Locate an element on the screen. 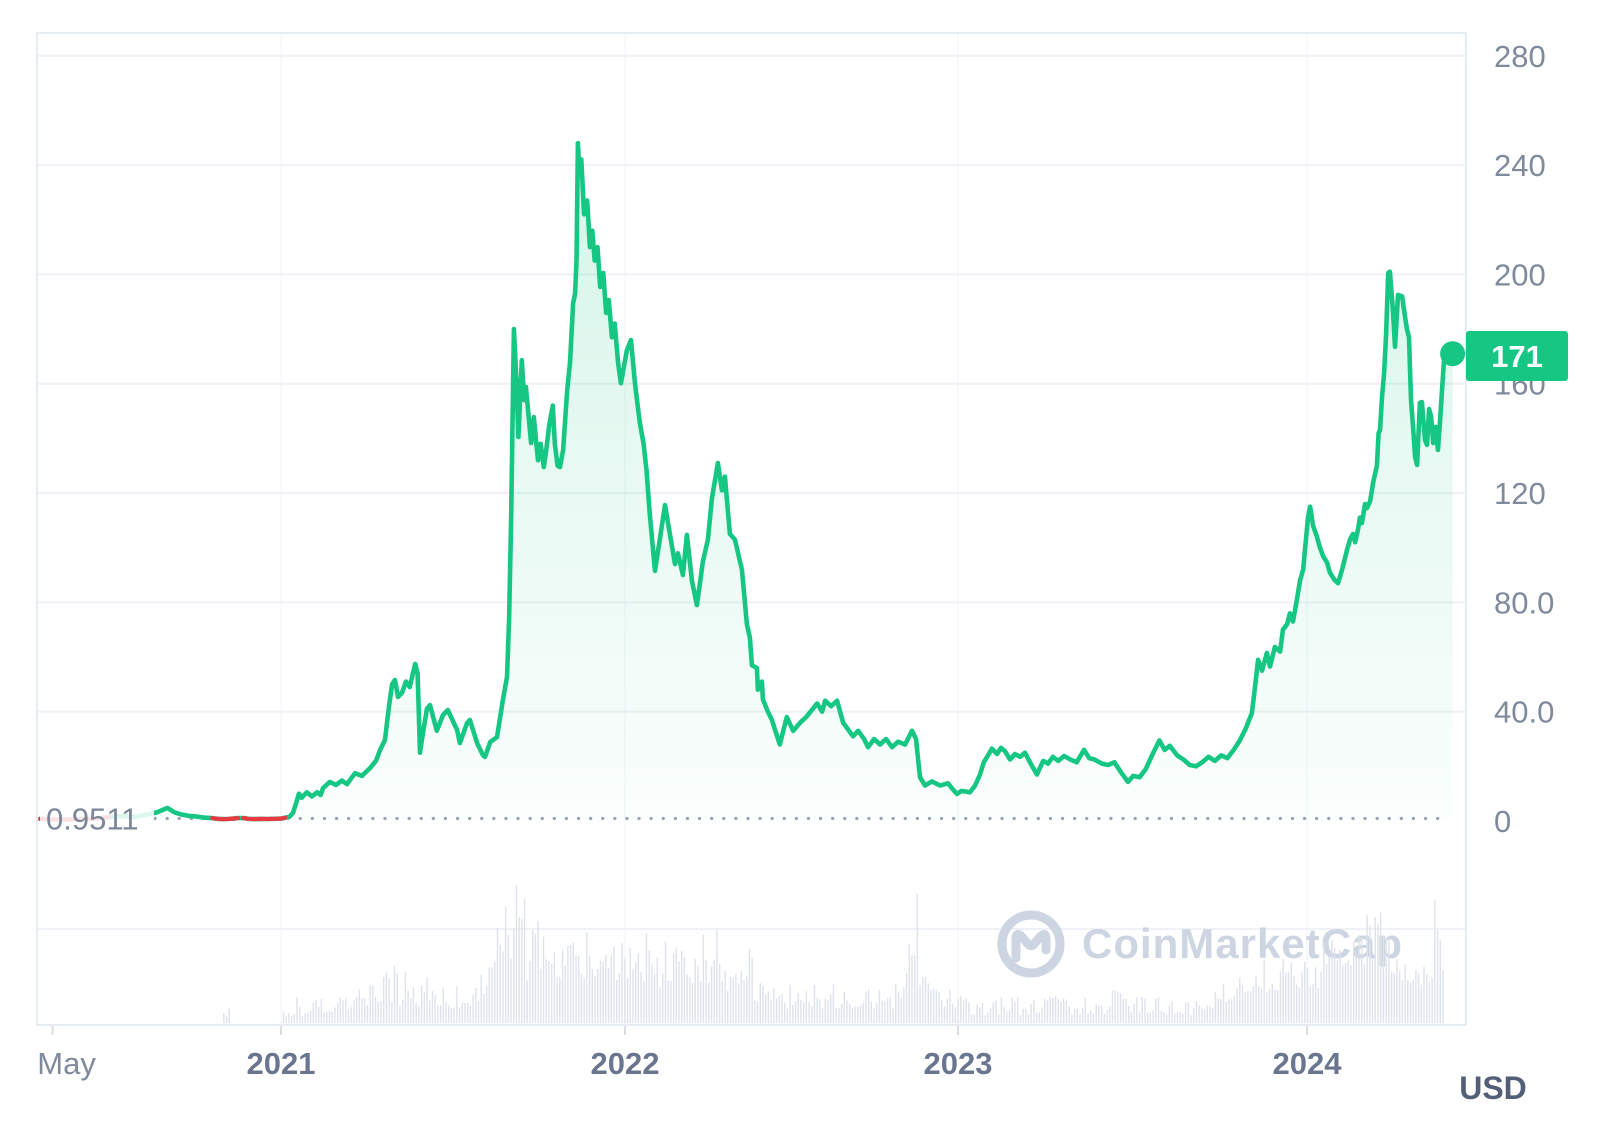 Image resolution: width=1600 pixels, height=1138 pixels. x-axis-tick-label: 2024 is located at coordinates (1308, 1063).